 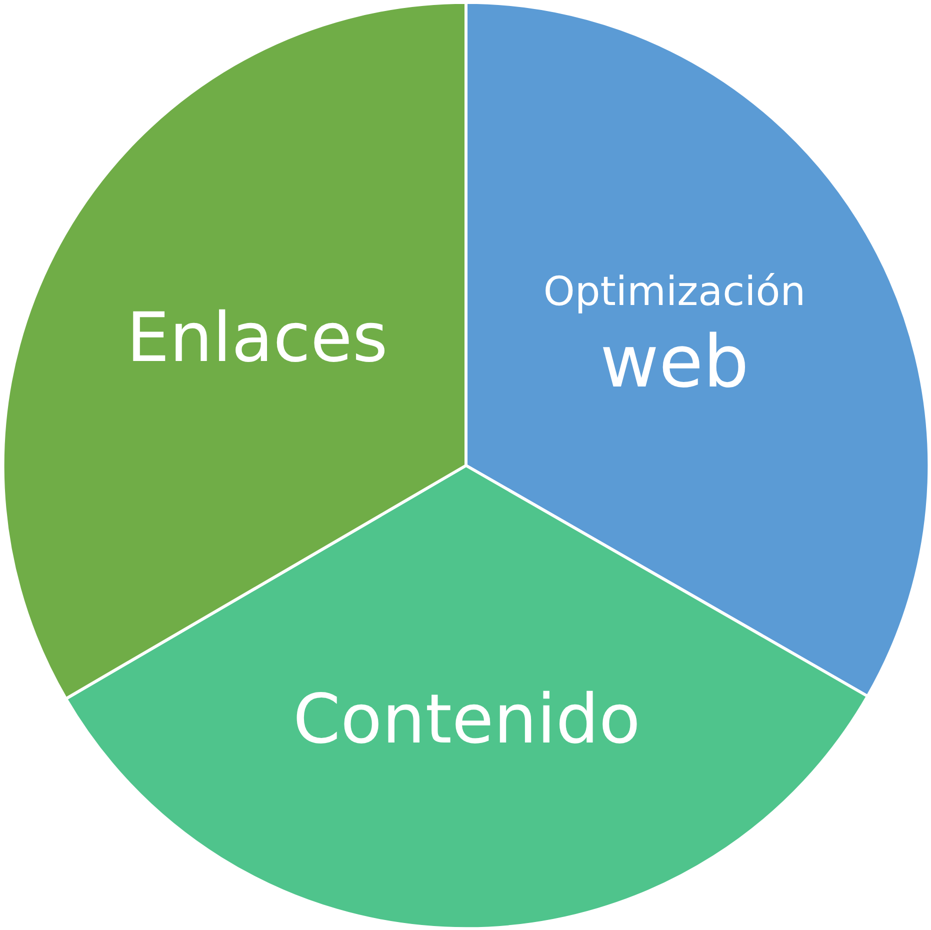 What do you see at coordinates (466, 720) in the screenshot?
I see `slice-label: Contenido` at bounding box center [466, 720].